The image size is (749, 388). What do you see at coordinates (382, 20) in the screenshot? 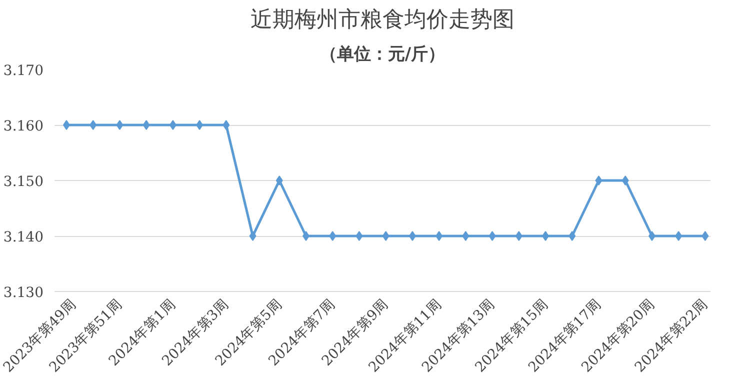
I see `chart-title: 近期梅州市粮食均价走势图` at bounding box center [382, 20].